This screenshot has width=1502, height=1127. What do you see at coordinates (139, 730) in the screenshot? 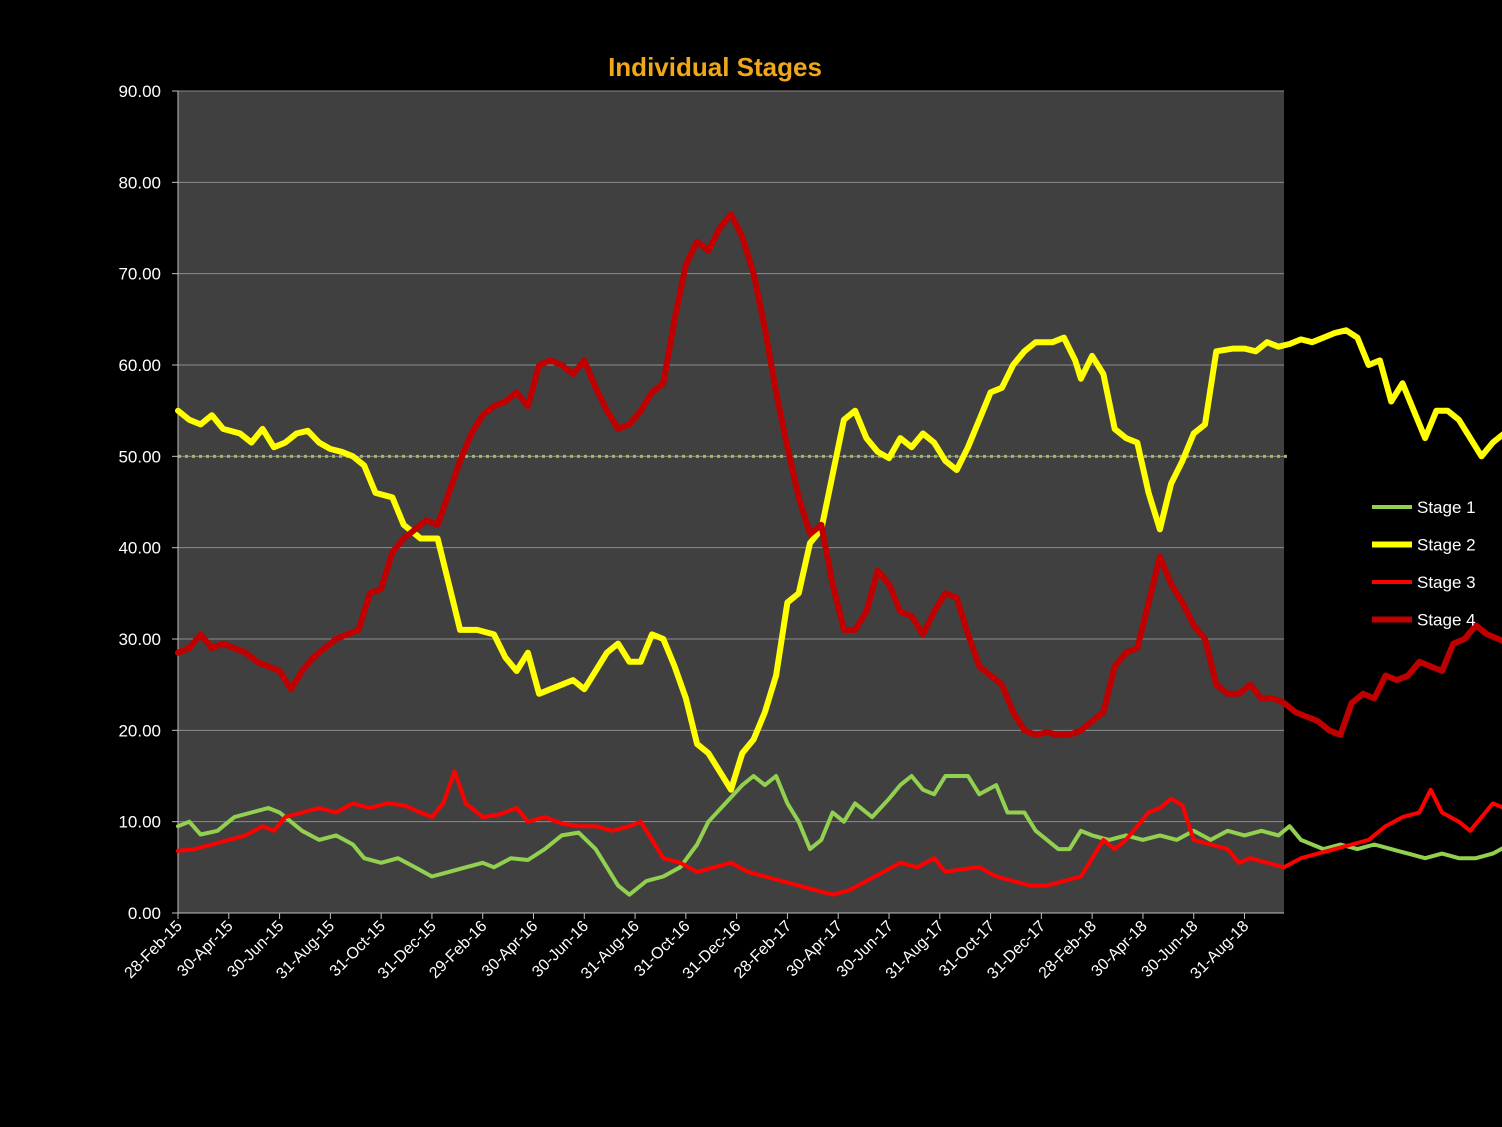
I see `y-tick-label: 20.00` at bounding box center [139, 730].